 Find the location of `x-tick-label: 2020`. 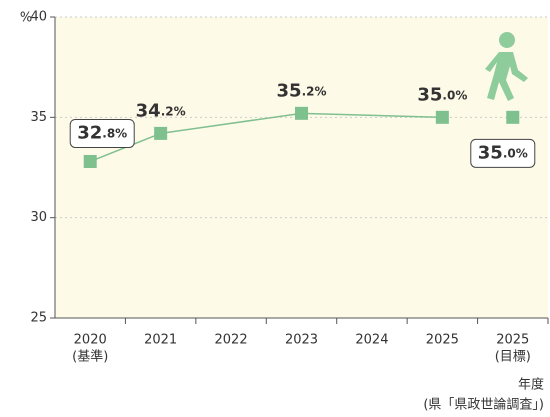

x-tick-label: 2020 is located at coordinates (90, 340).